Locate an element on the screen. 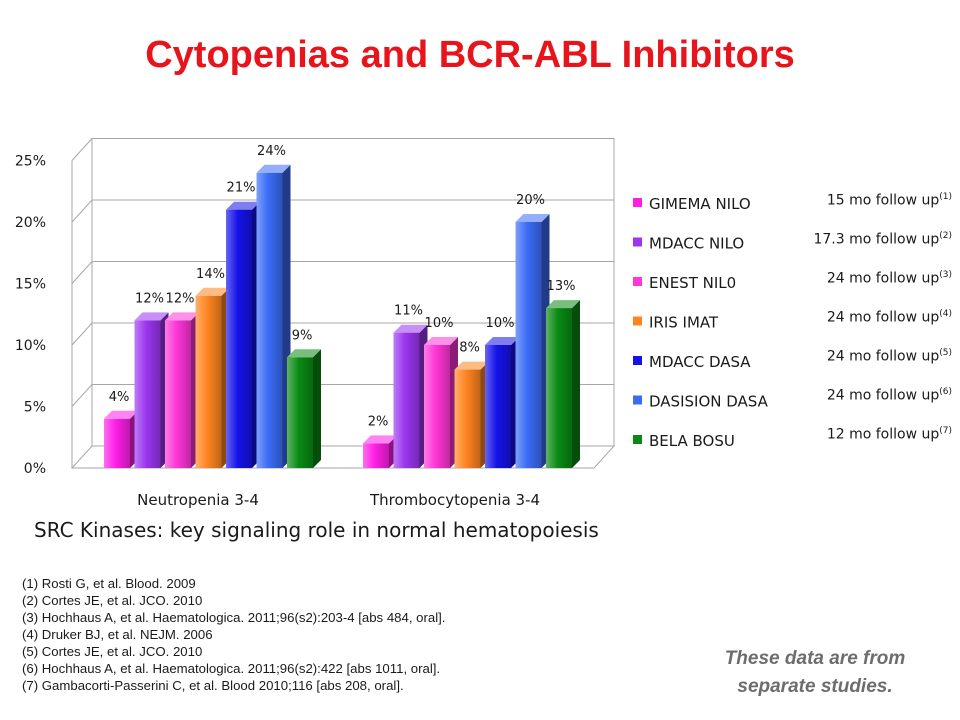 The image size is (960, 720). y-tick-label: 0% is located at coordinates (35, 469).